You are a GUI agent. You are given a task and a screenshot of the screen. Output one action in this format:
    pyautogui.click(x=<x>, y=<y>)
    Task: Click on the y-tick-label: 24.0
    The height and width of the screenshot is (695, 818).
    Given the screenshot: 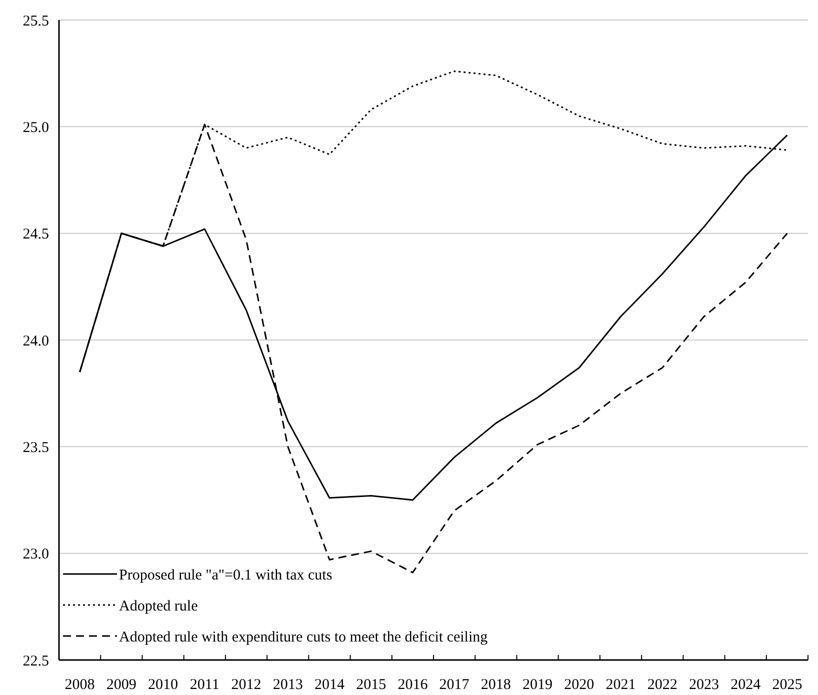 What is the action you would take?
    pyautogui.click(x=35, y=341)
    